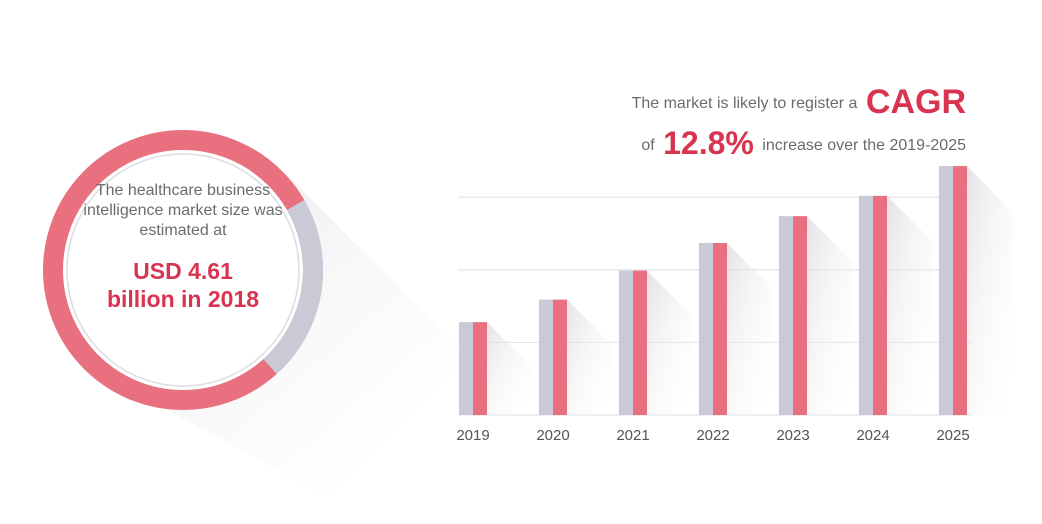 The height and width of the screenshot is (524, 1042). What do you see at coordinates (952, 435) in the screenshot?
I see `x-tick-label: 2025` at bounding box center [952, 435].